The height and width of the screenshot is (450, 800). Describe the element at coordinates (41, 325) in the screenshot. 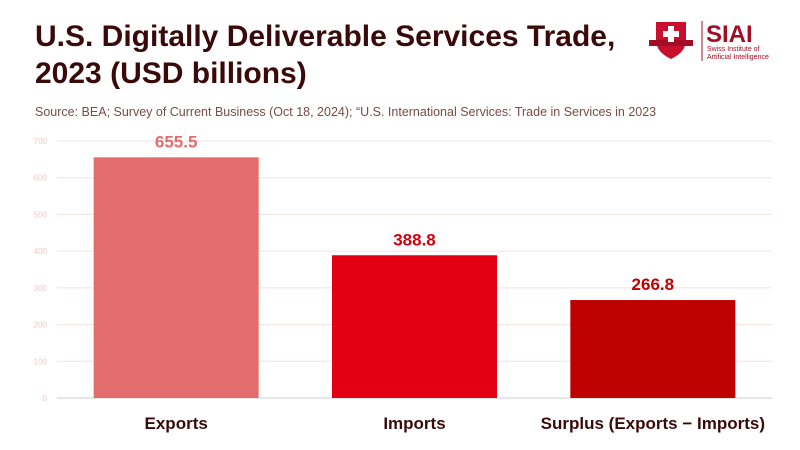

I see `y-tick-label: 200` at that location.